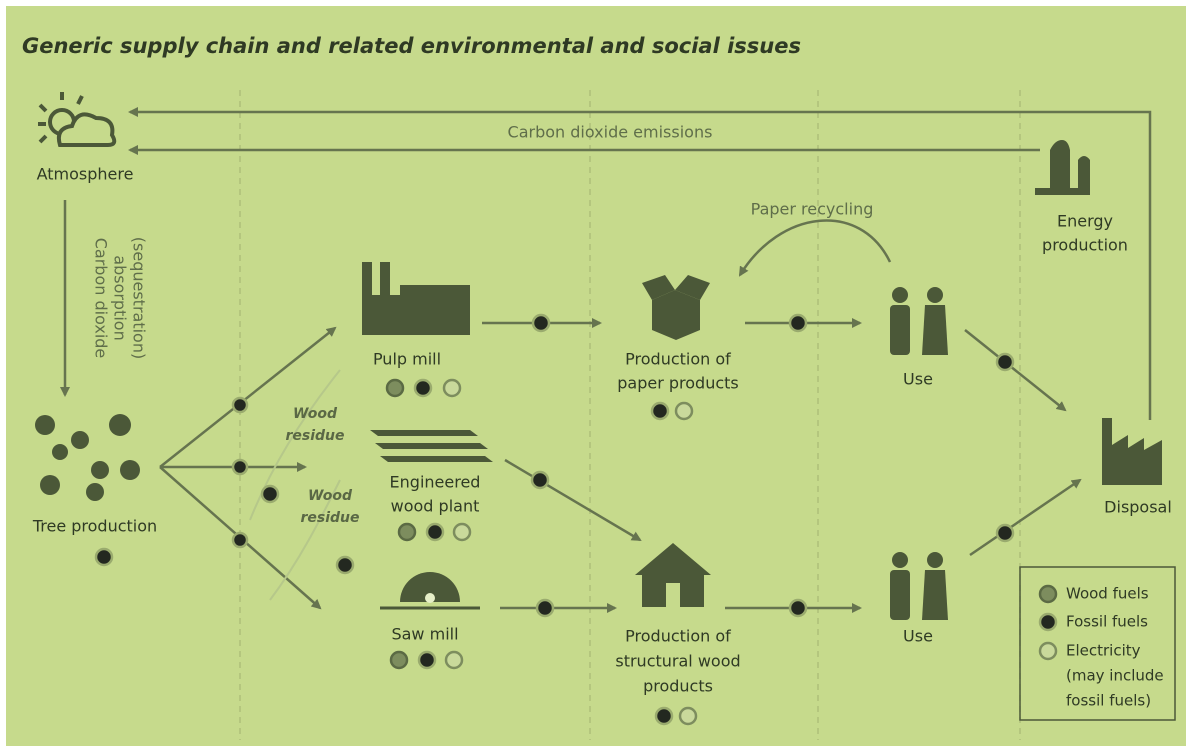 Image resolution: width=1188 pixels, height=749 pixels. Describe the element at coordinates (919, 453) in the screenshot. I see `people-icon` at that location.